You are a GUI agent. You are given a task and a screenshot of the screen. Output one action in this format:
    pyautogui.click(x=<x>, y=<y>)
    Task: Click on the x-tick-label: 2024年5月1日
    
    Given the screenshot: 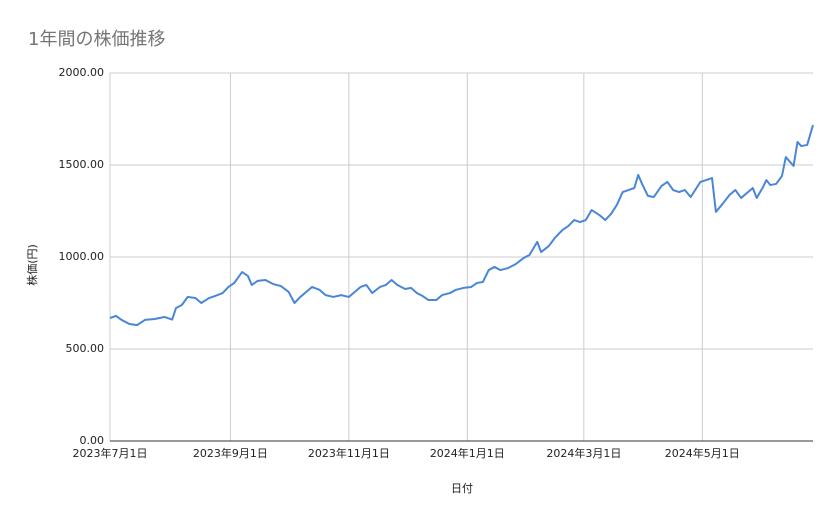 What is the action you would take?
    pyautogui.click(x=702, y=453)
    